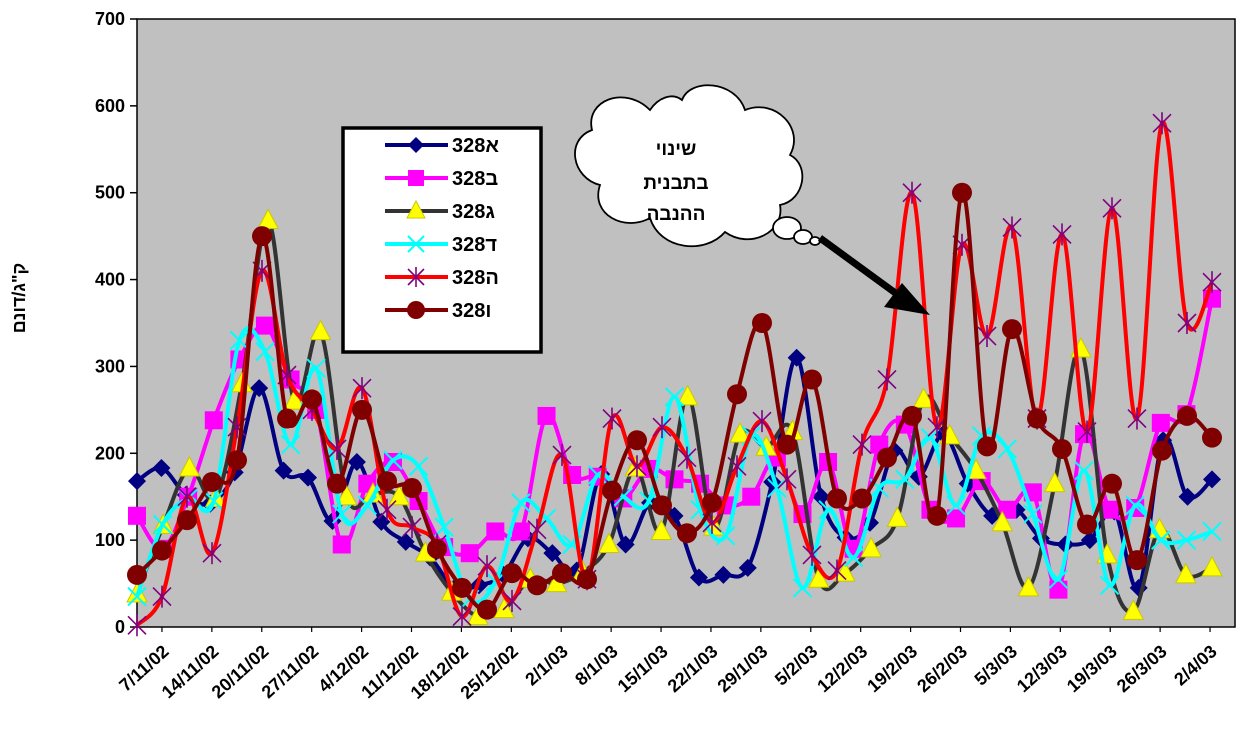 Image resolution: width=1252 pixels, height=740 pixels. What do you see at coordinates (110, 280) in the screenshot?
I see `y-tick-label: 400` at bounding box center [110, 280].